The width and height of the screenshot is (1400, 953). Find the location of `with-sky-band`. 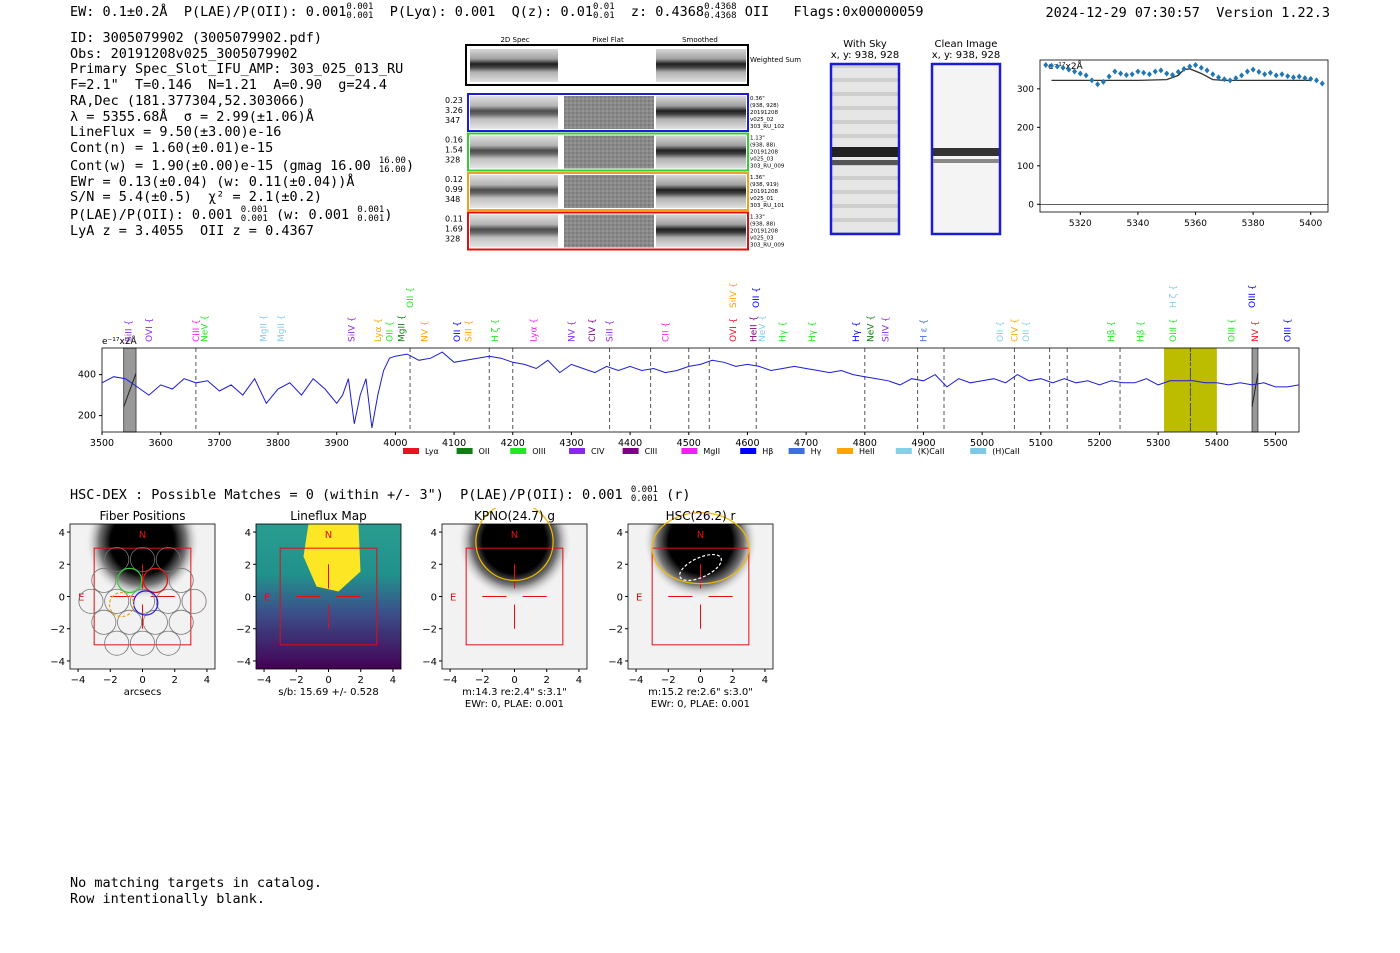

with-sky-band is located at coordinates (865, 152).